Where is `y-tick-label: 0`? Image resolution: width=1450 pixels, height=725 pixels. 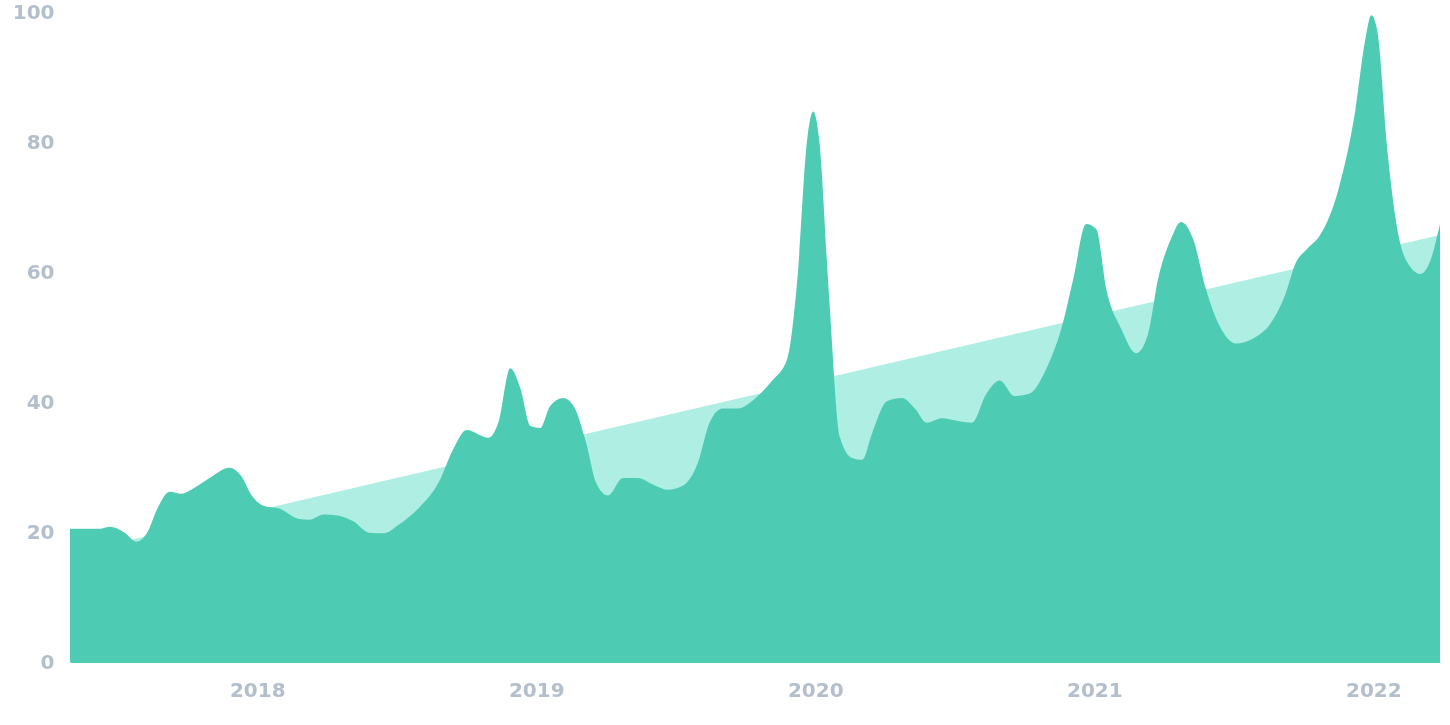 y-tick-label: 0 is located at coordinates (47, 661).